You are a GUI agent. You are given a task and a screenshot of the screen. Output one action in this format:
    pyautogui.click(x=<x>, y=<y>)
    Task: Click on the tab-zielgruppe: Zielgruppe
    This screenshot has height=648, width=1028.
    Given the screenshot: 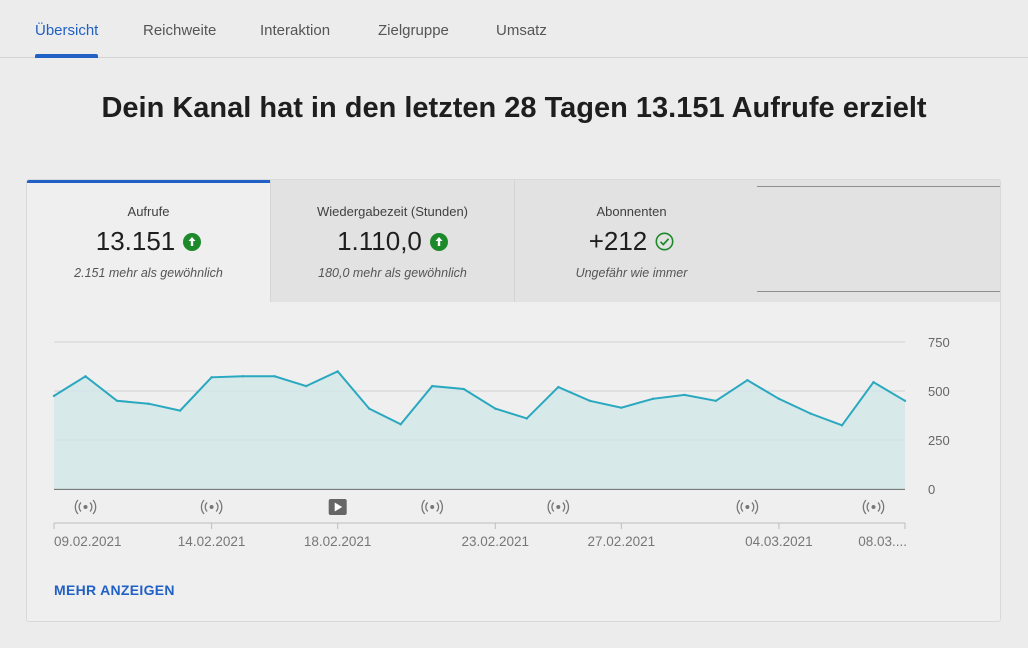 What is the action you would take?
    pyautogui.click(x=413, y=30)
    